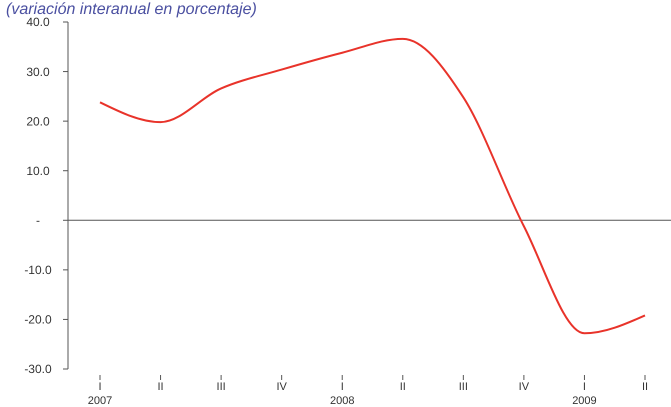 The width and height of the screenshot is (671, 407). What do you see at coordinates (584, 401) in the screenshot?
I see `text: 2009` at bounding box center [584, 401].